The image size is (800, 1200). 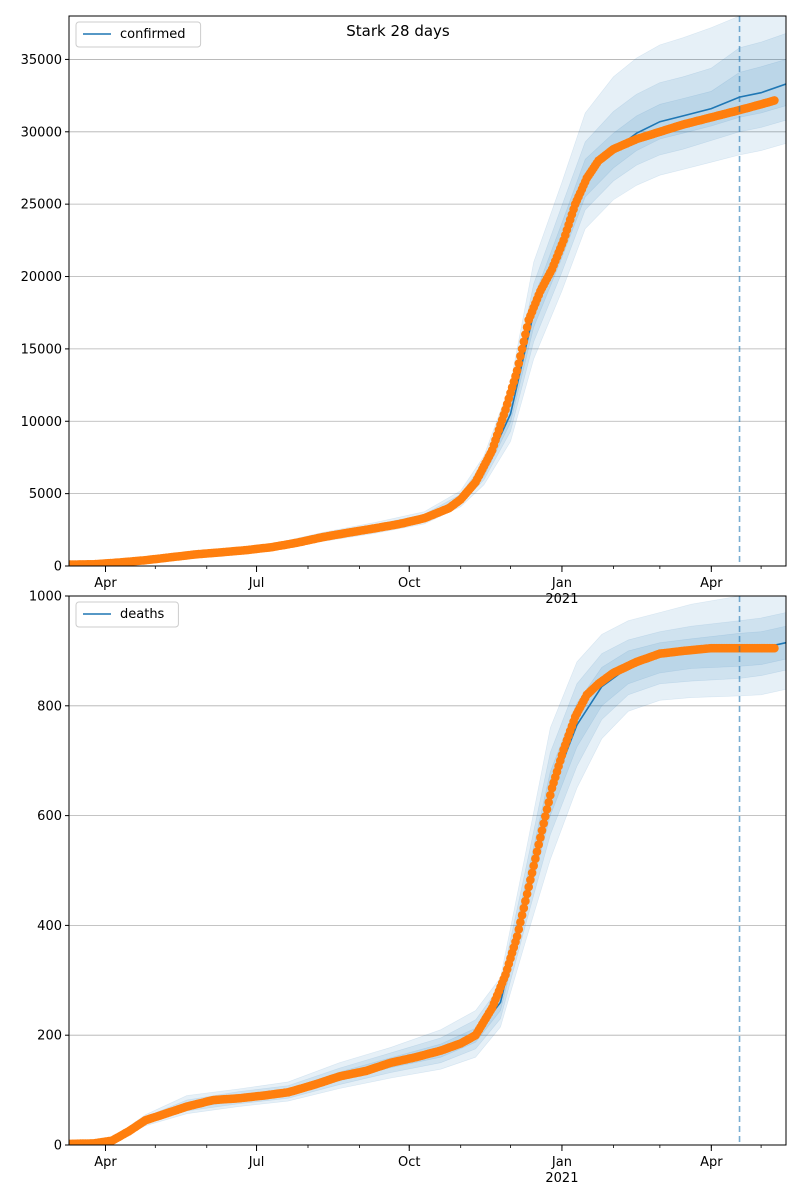 What do you see at coordinates (153, 34) in the screenshot?
I see `legend-label: confirmed` at bounding box center [153, 34].